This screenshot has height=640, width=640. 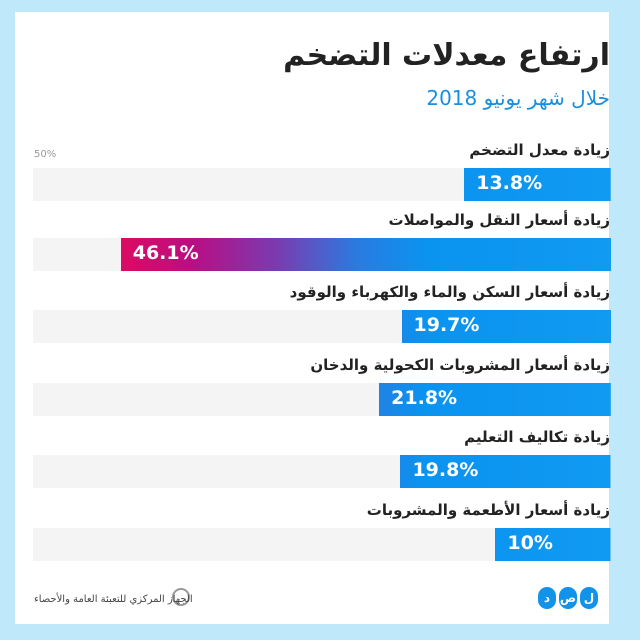 What do you see at coordinates (45, 154) in the screenshot?
I see `axis-max-label: 50%` at bounding box center [45, 154].